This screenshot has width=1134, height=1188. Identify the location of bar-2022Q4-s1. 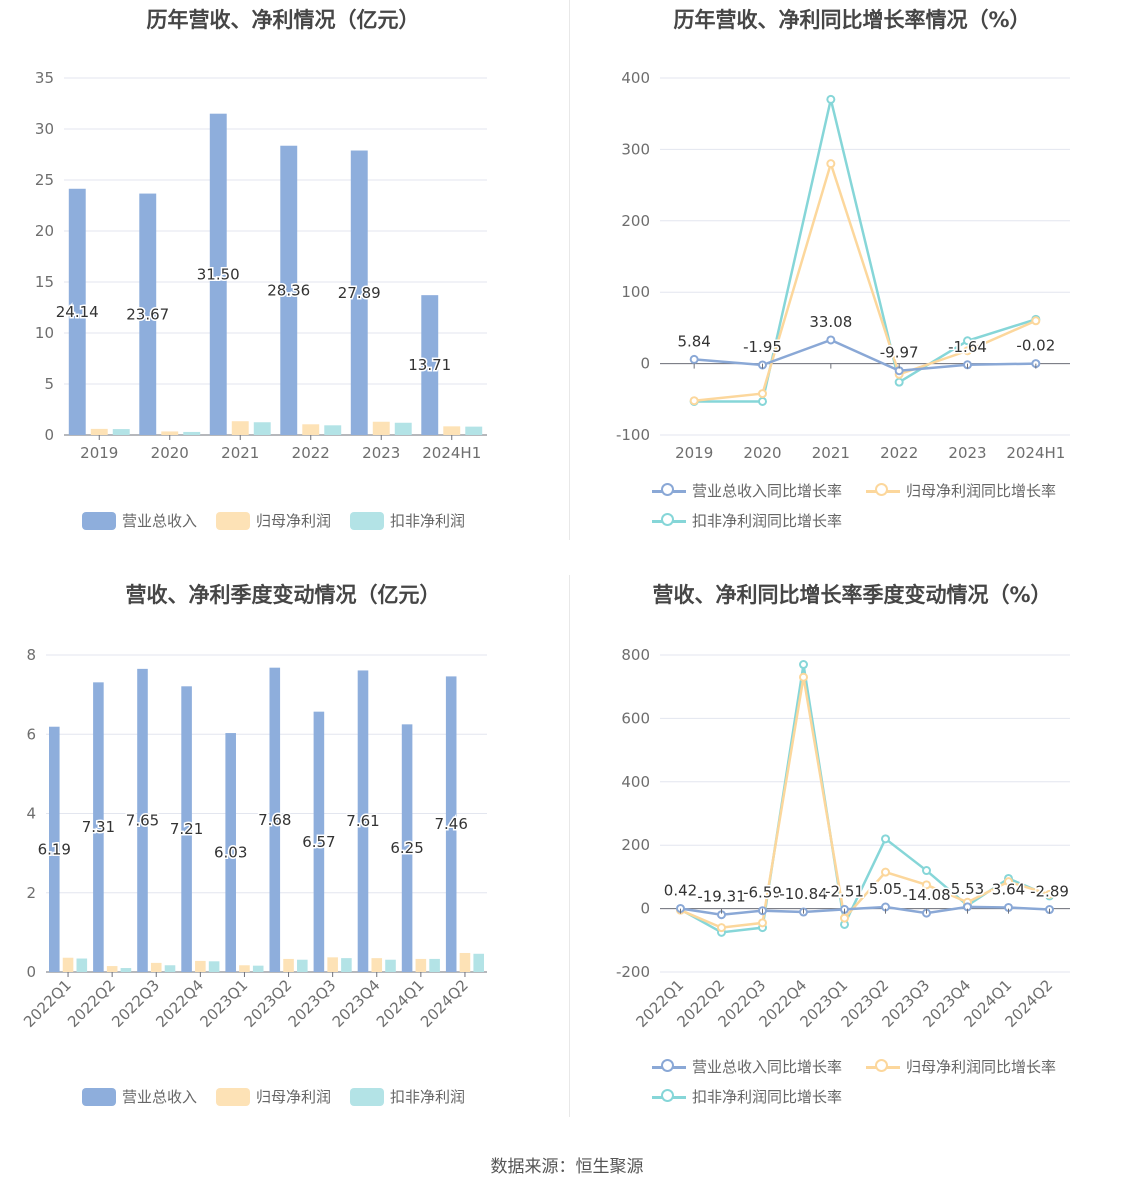
(200, 966).